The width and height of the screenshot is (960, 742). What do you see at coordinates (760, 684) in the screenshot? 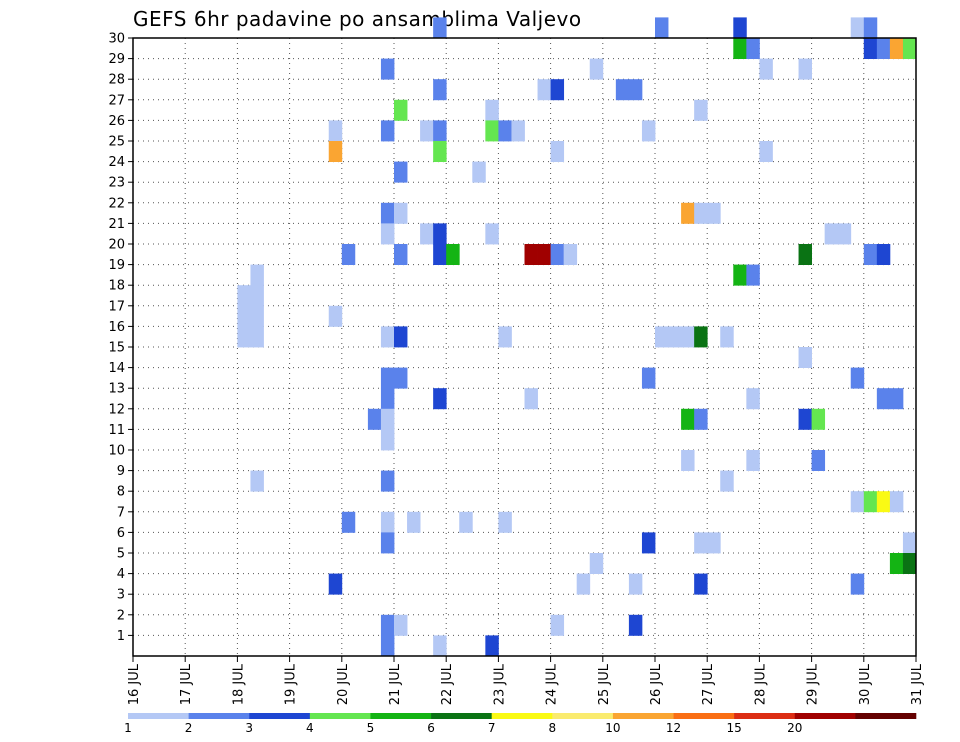
I see `x-tick-label: 28 JUL` at bounding box center [760, 684].